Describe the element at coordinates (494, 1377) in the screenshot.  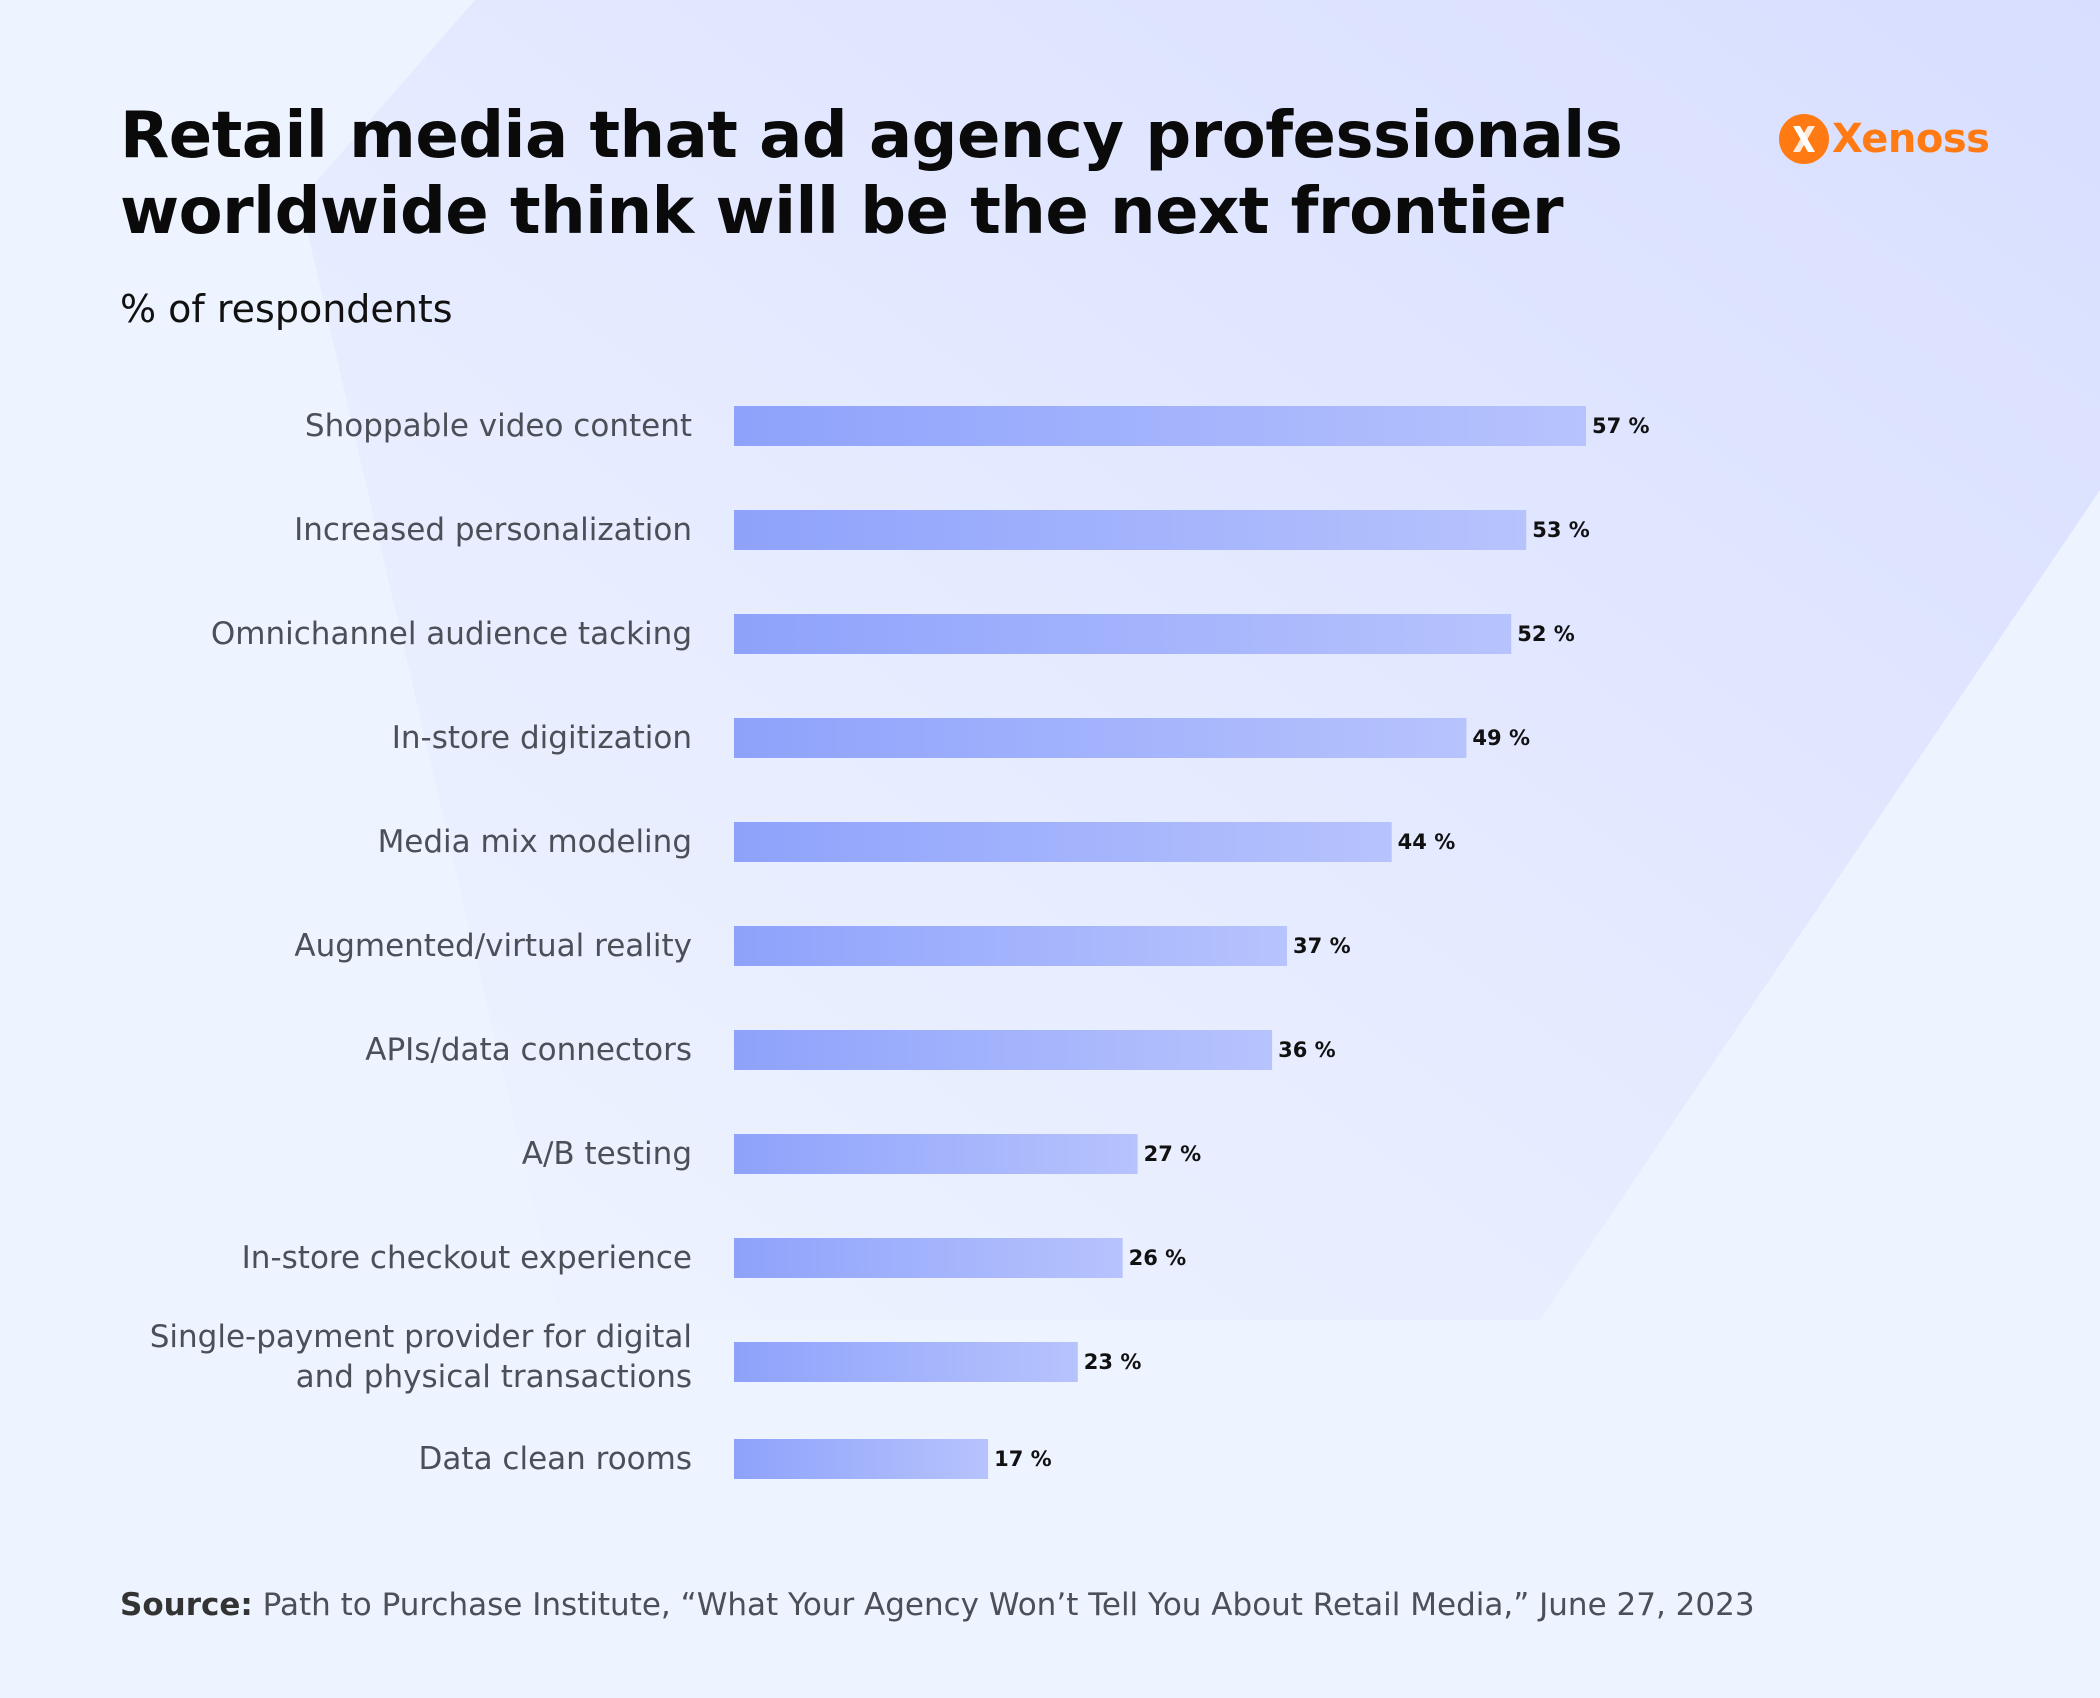
I see `category-label: and physical transactions` at that location.